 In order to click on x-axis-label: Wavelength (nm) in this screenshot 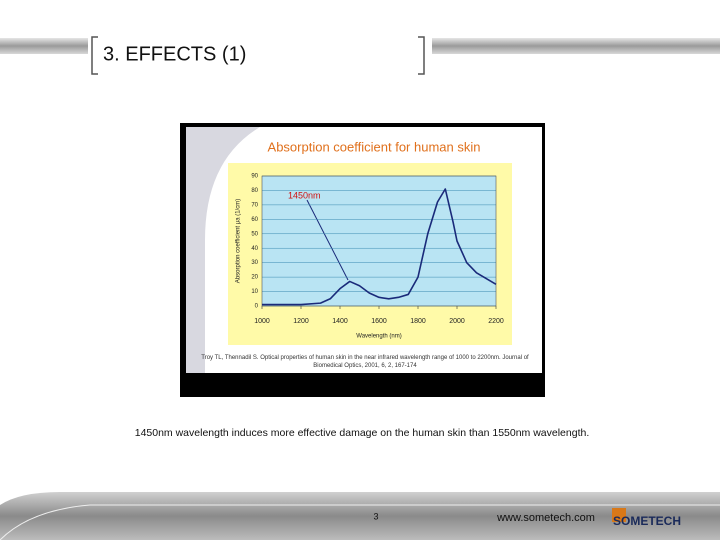, I will do `click(378, 337)`.